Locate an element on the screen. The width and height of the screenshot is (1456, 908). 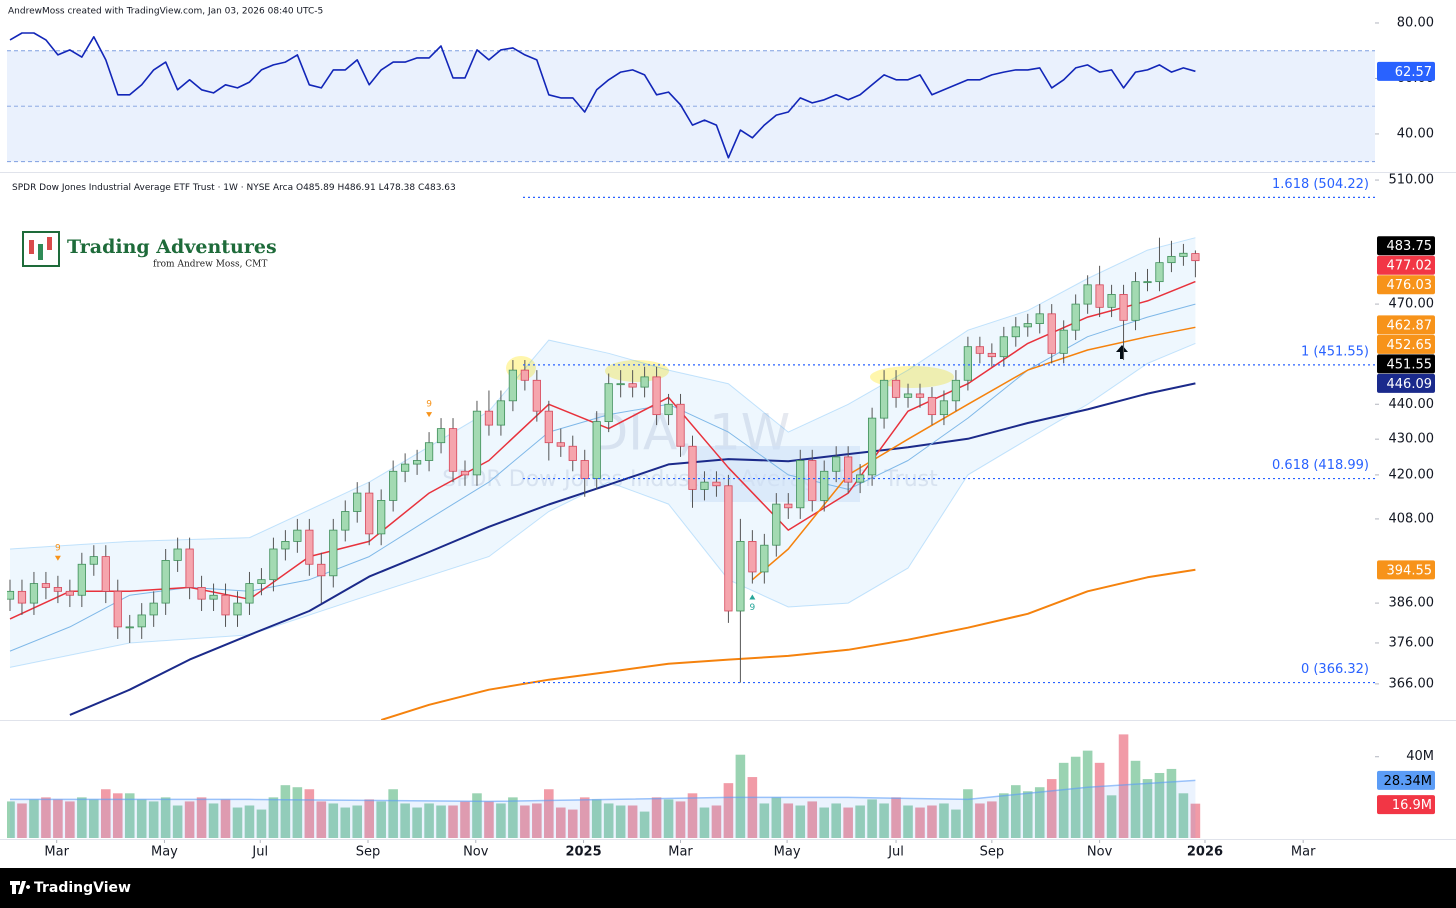
logo-candle is located at coordinates (49, 243).